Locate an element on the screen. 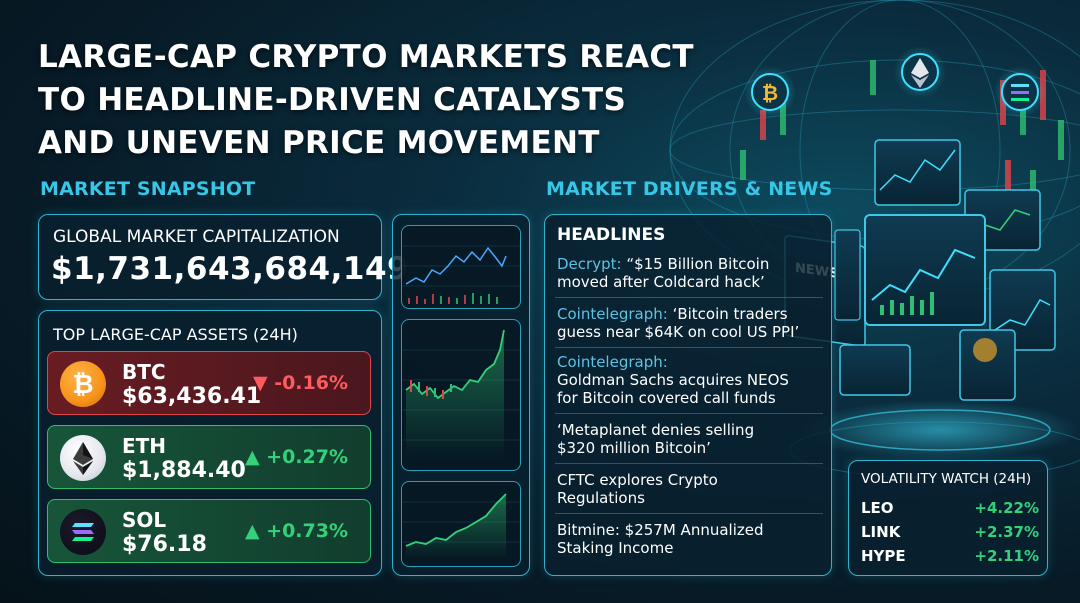  asset-card-eth: ETH $1,884.40 ▲ +0.27% is located at coordinates (209, 457).